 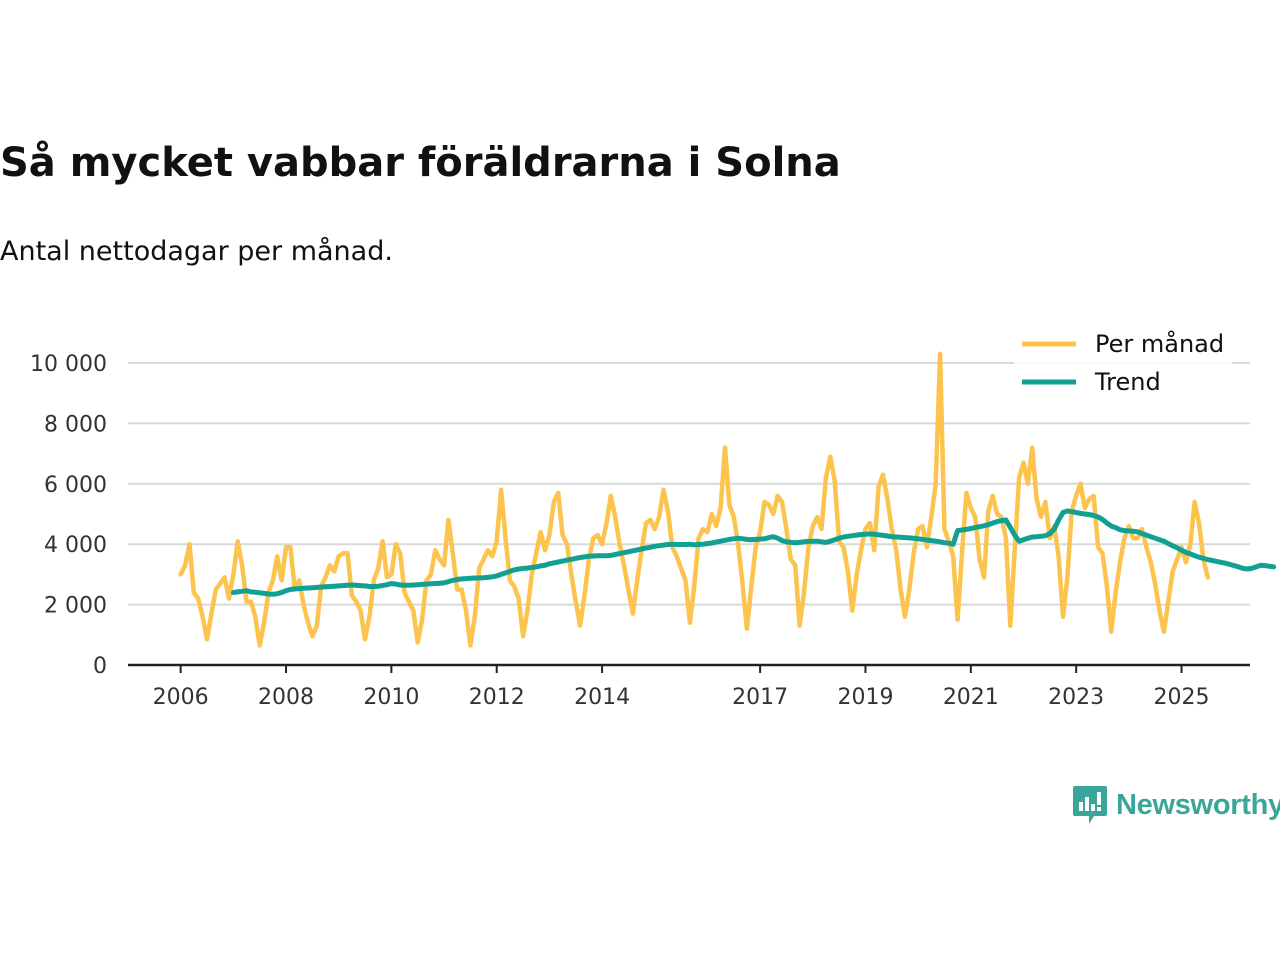 I want to click on y-tick-label: 0, so click(x=100, y=666).